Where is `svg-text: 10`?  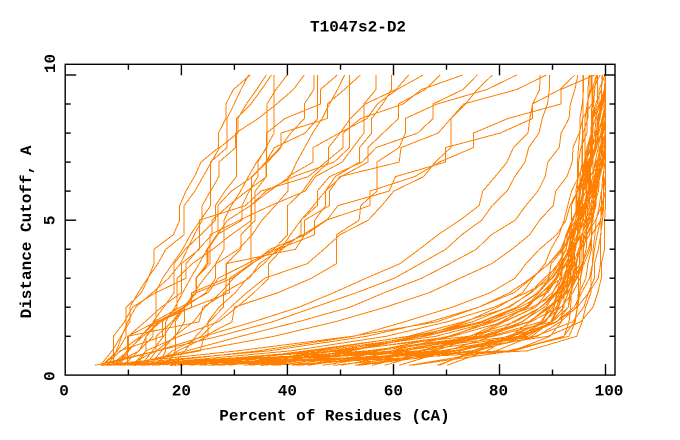 svg-text: 10 is located at coordinates (51, 63).